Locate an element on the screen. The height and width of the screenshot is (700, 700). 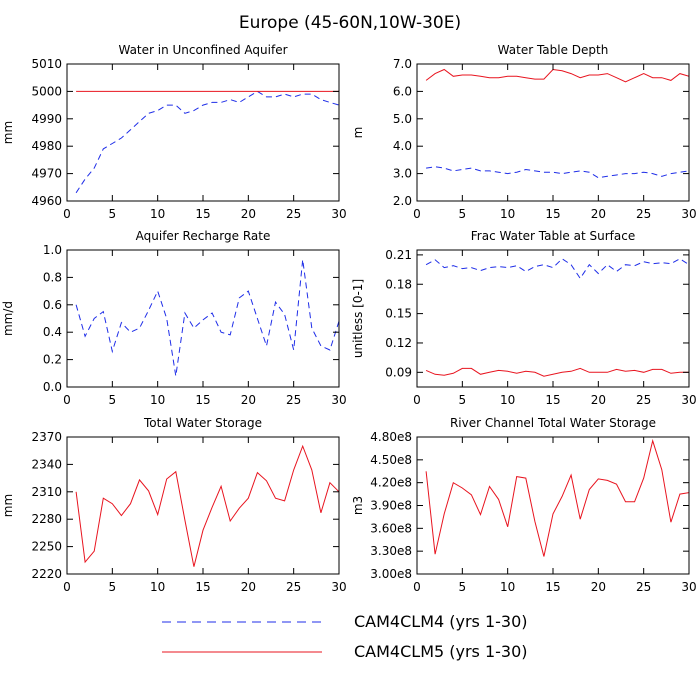
legend-label-clm5: CAM4CLM5 (yrs 1-30) is located at coordinates (441, 651).